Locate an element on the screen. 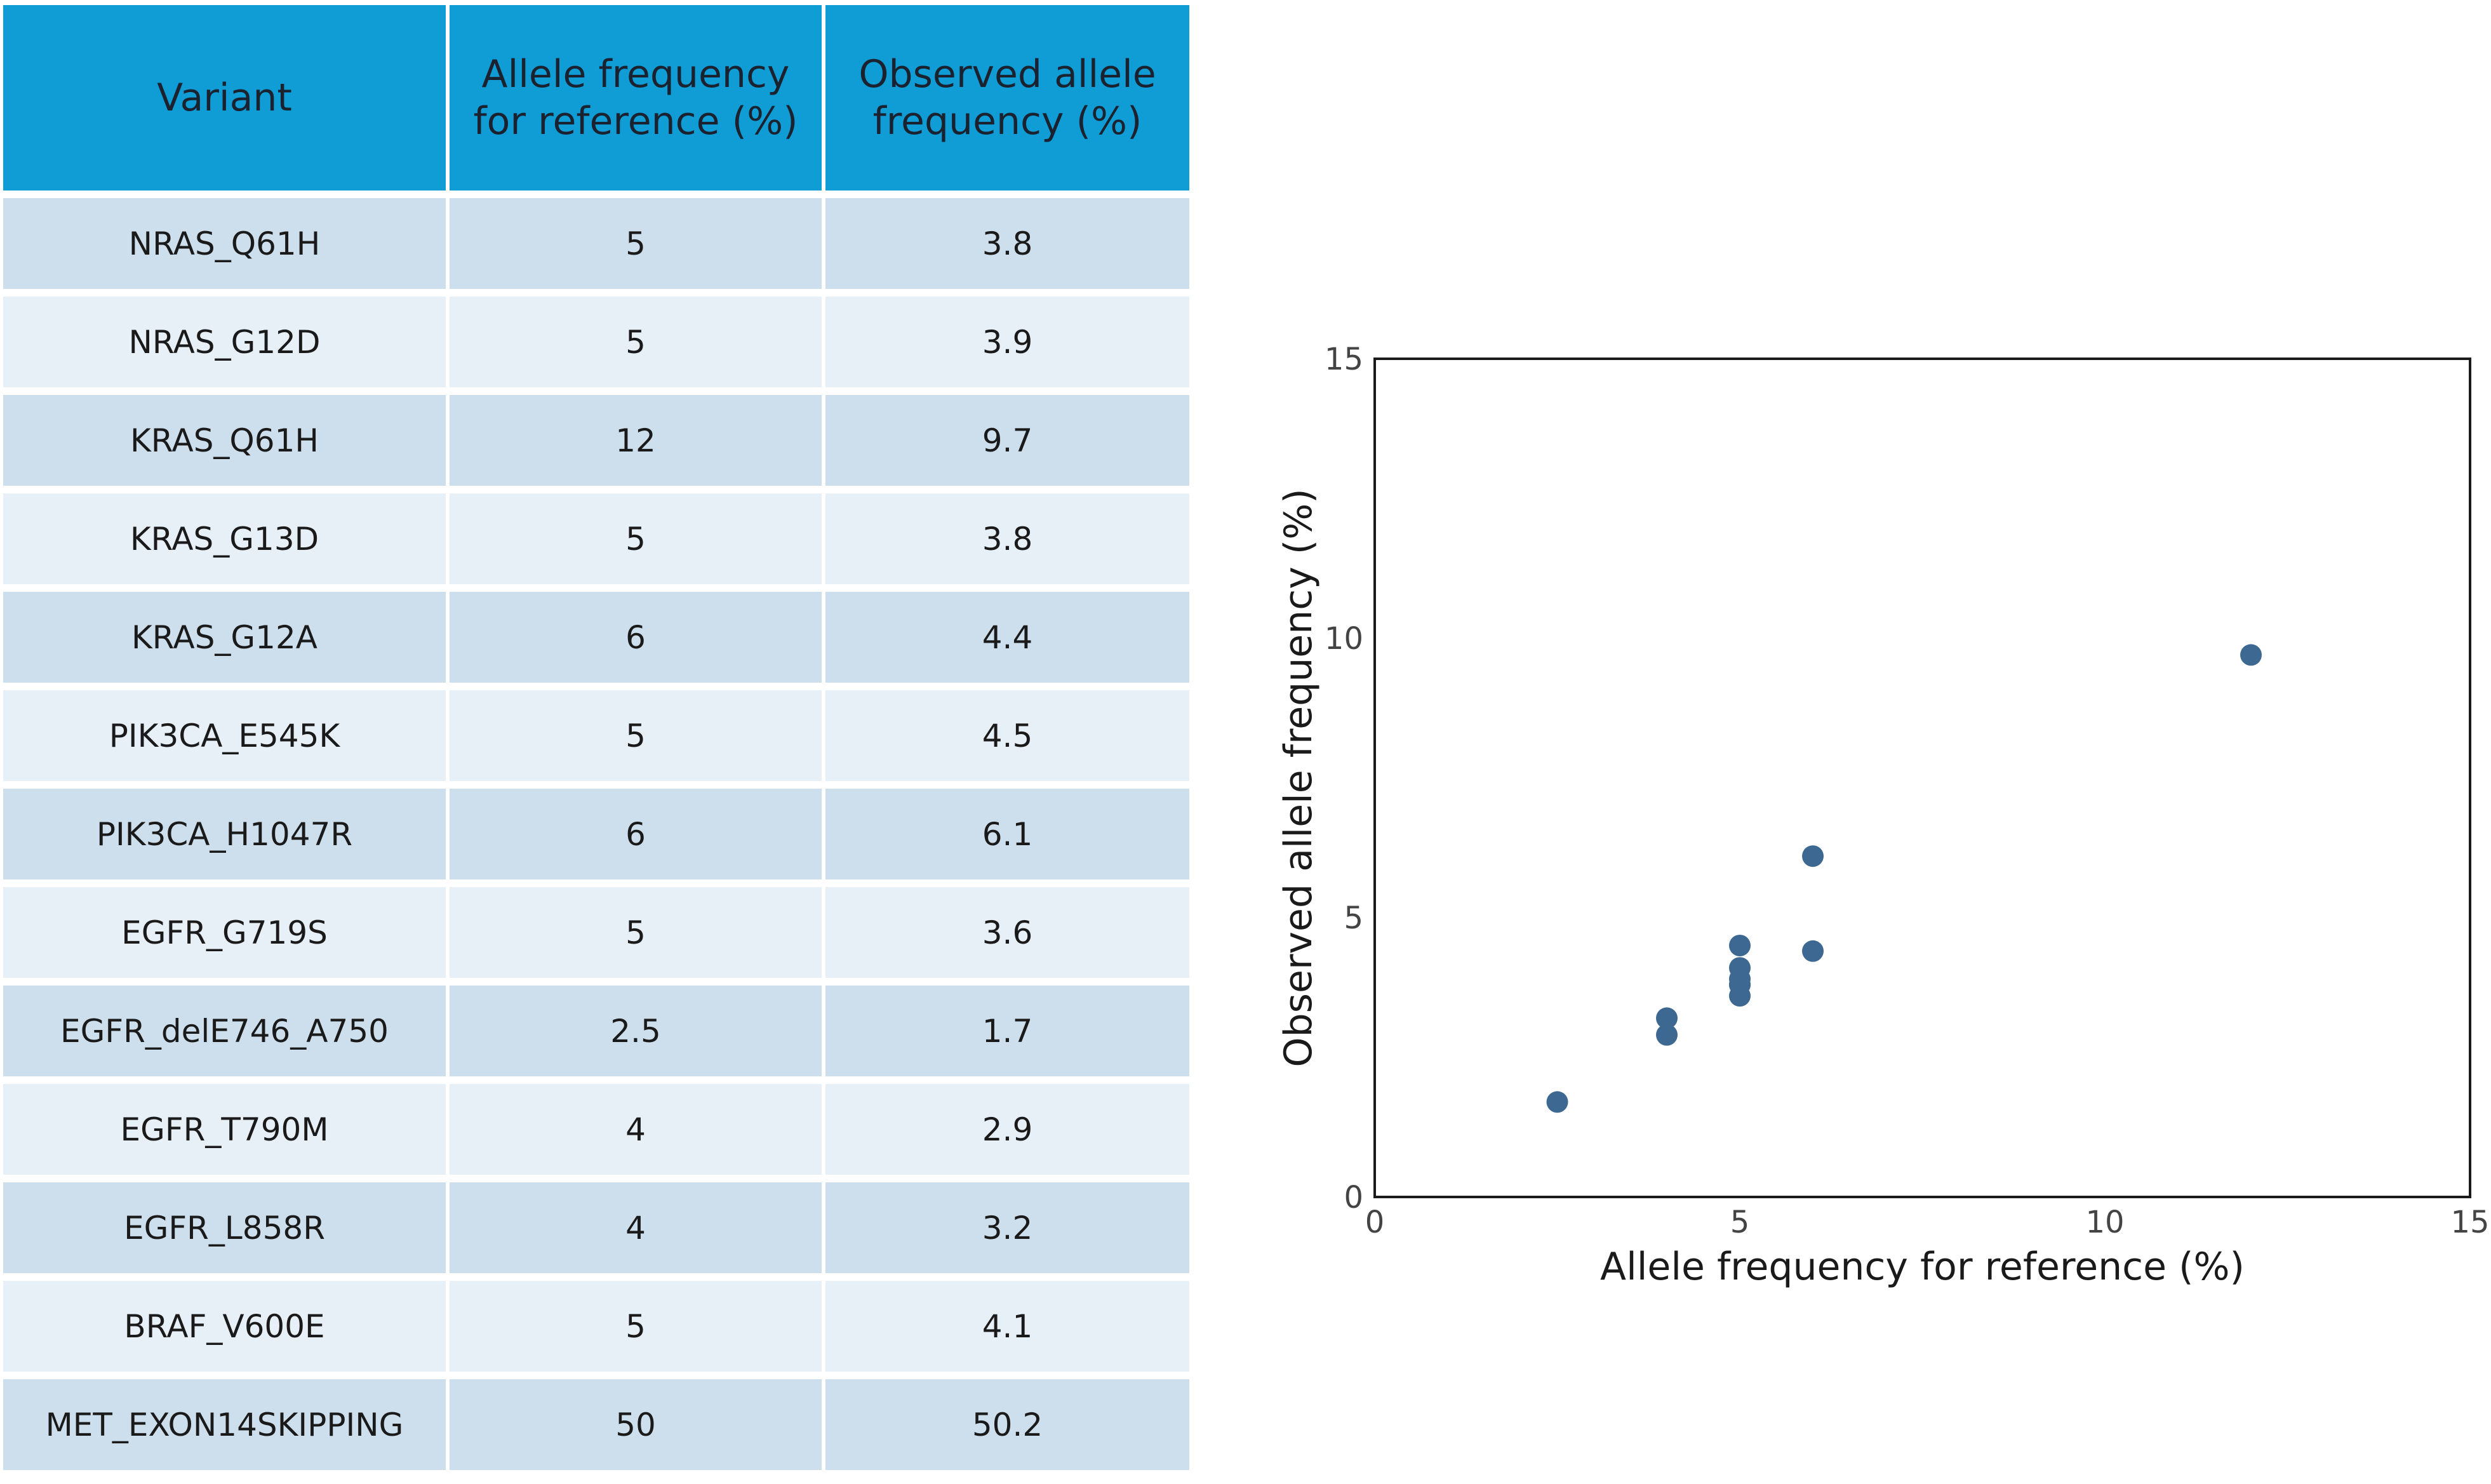 The height and width of the screenshot is (1484, 2491). observed-frequency-cell: 50.2 is located at coordinates (1006, 1426).